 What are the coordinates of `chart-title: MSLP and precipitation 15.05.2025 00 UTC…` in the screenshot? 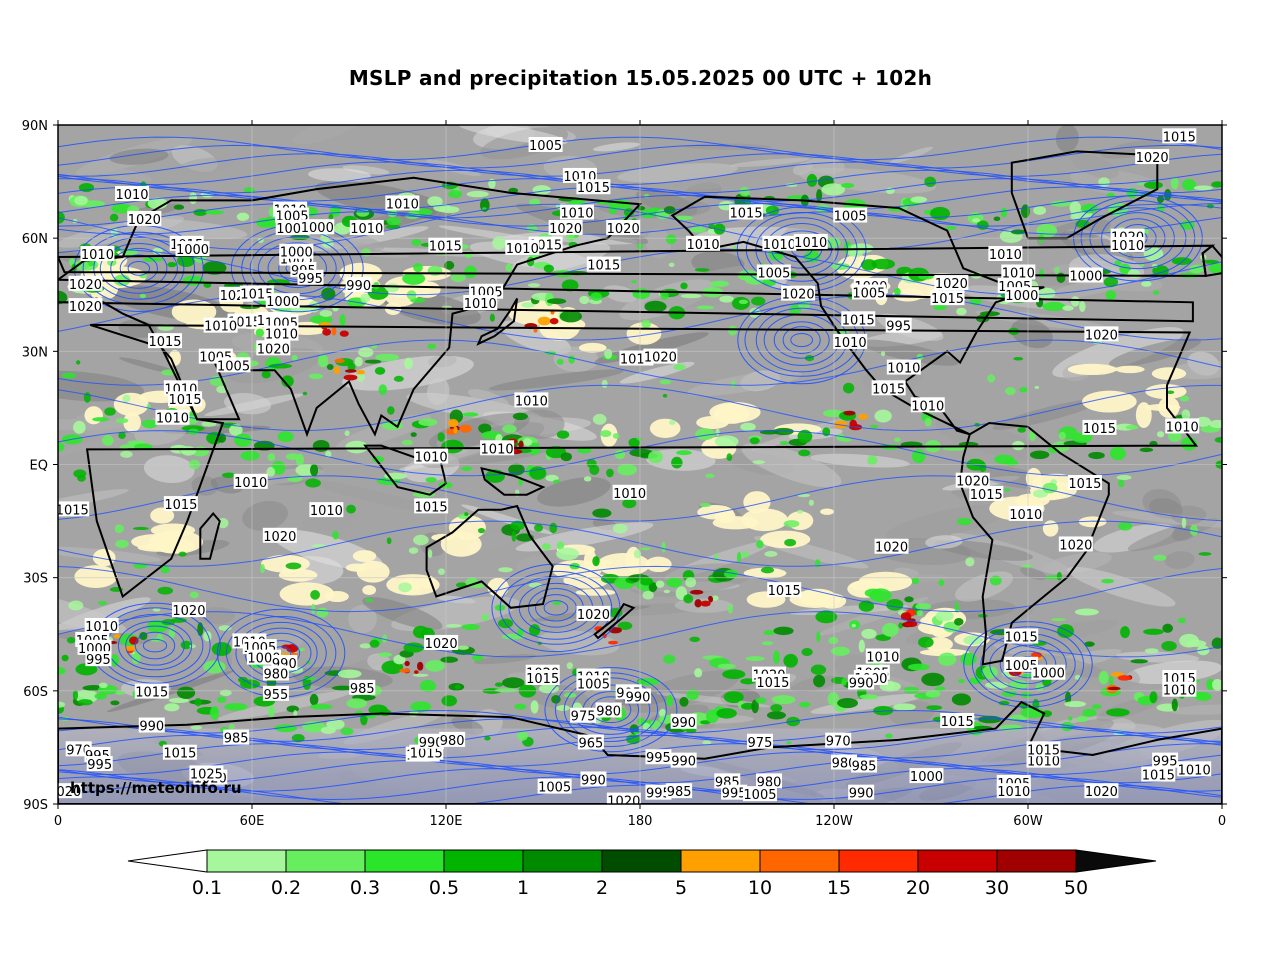 It's located at (640, 78).